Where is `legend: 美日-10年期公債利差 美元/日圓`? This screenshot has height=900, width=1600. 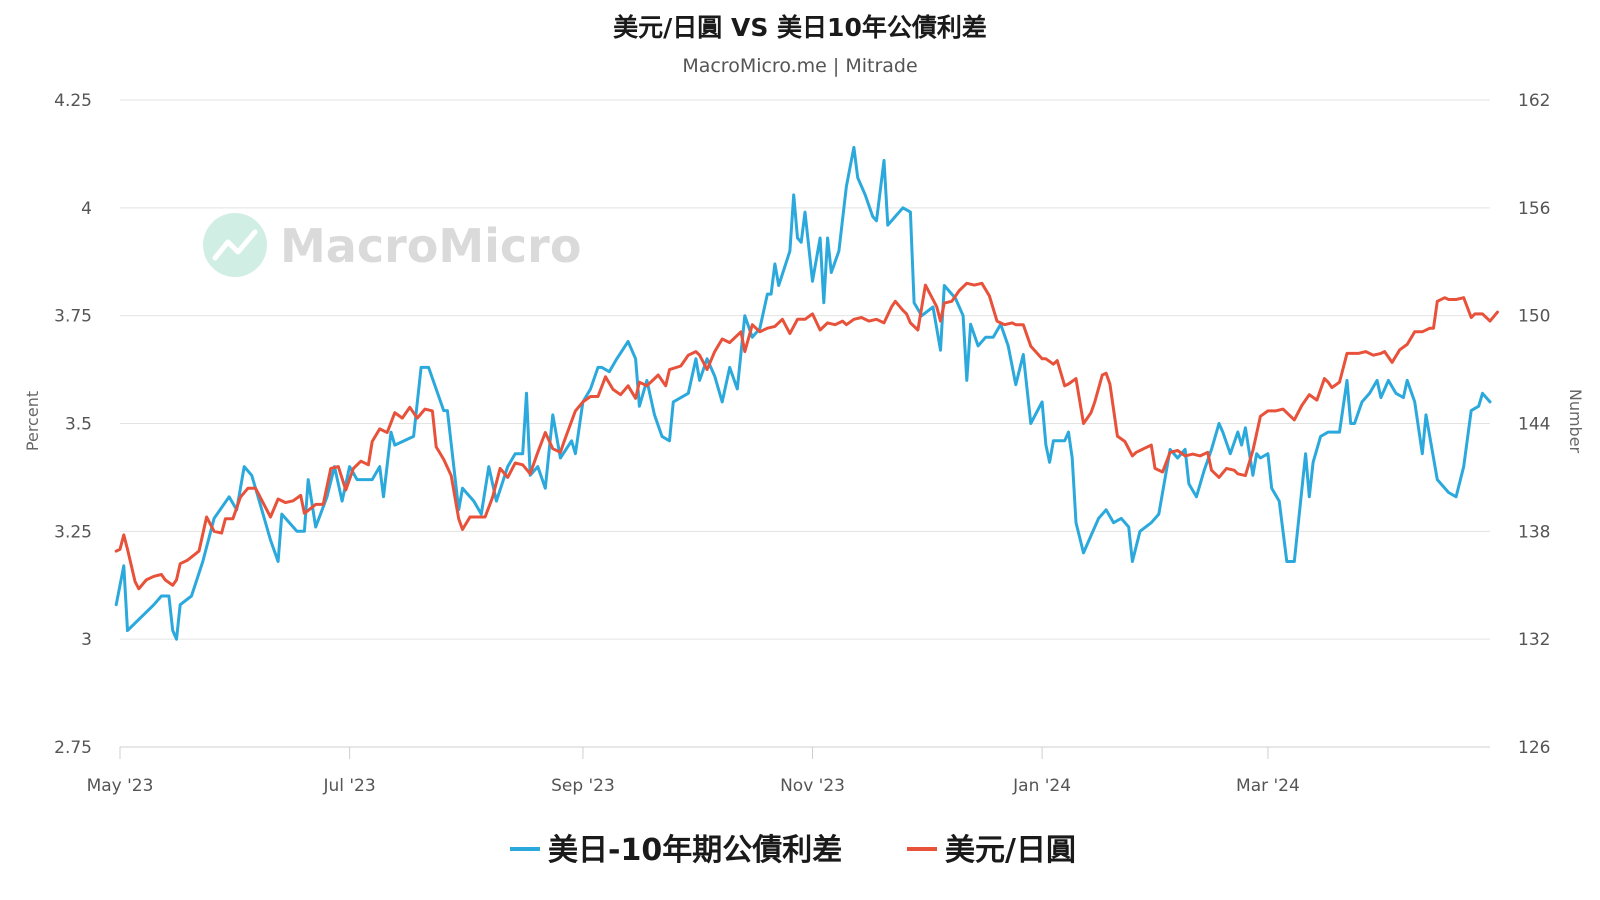
legend: 美日-10年期公債利差 美元/日圓 is located at coordinates (793, 850).